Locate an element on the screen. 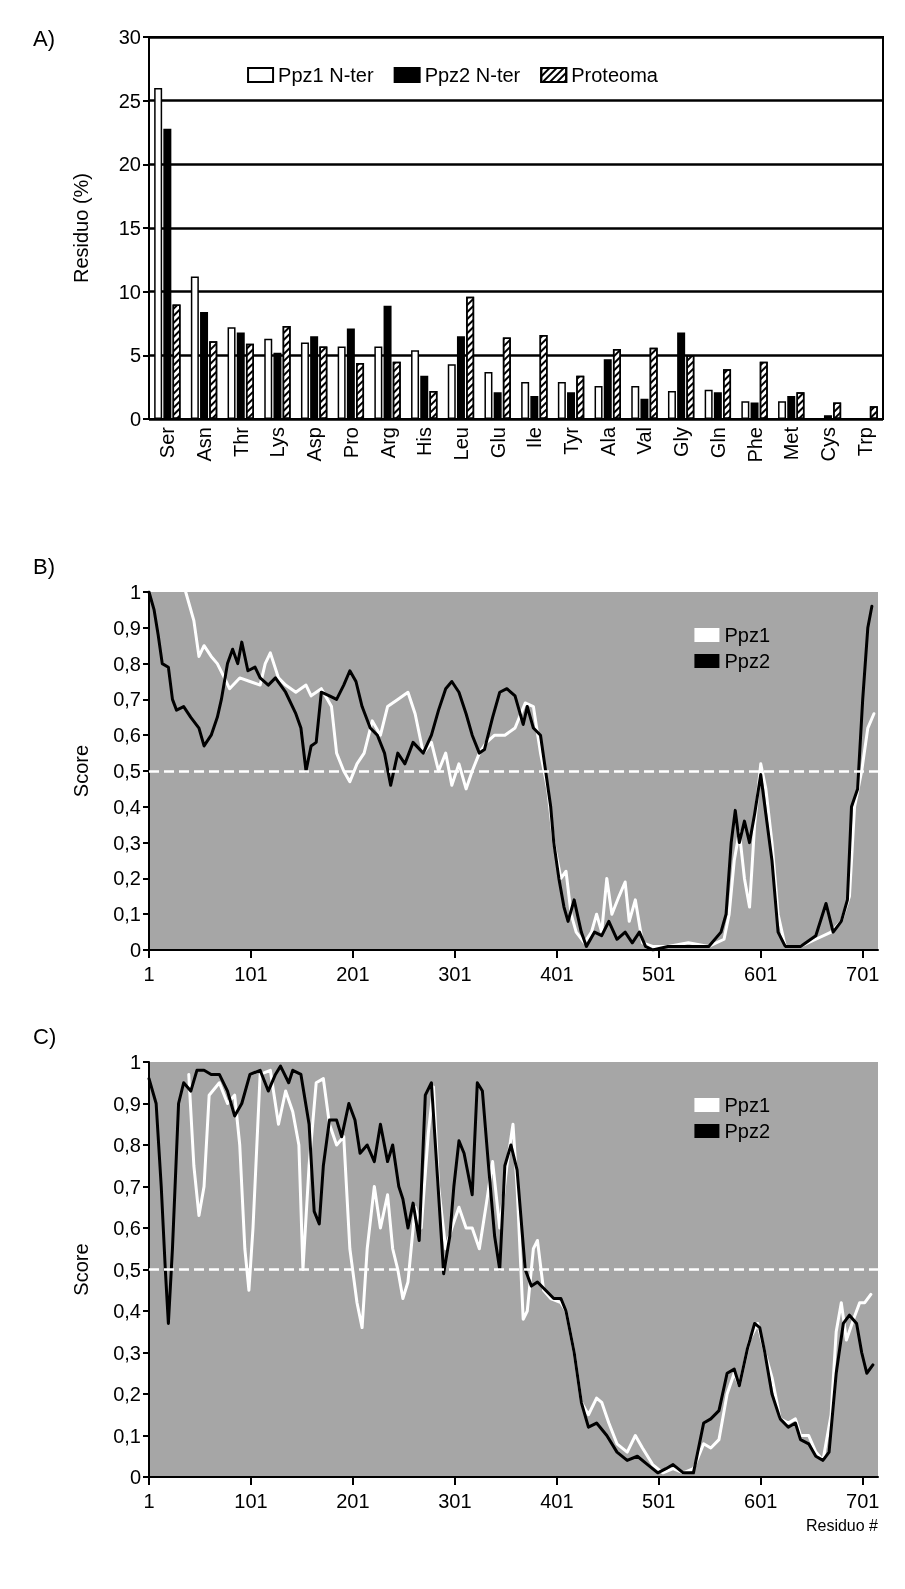 Image resolution: width=905 pixels, height=1589 pixels. chart-title: B) is located at coordinates (44, 566).